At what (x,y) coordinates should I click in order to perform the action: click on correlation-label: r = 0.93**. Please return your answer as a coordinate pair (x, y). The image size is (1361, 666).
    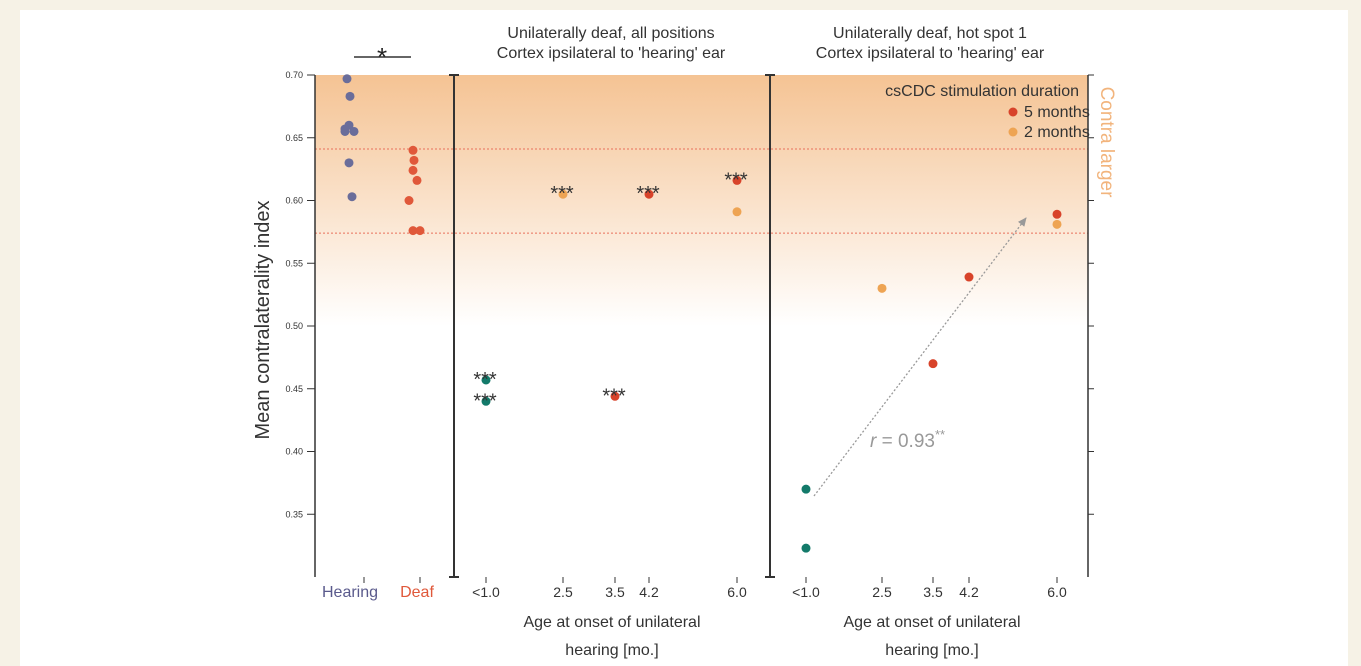
    Looking at the image, I should click on (907, 439).